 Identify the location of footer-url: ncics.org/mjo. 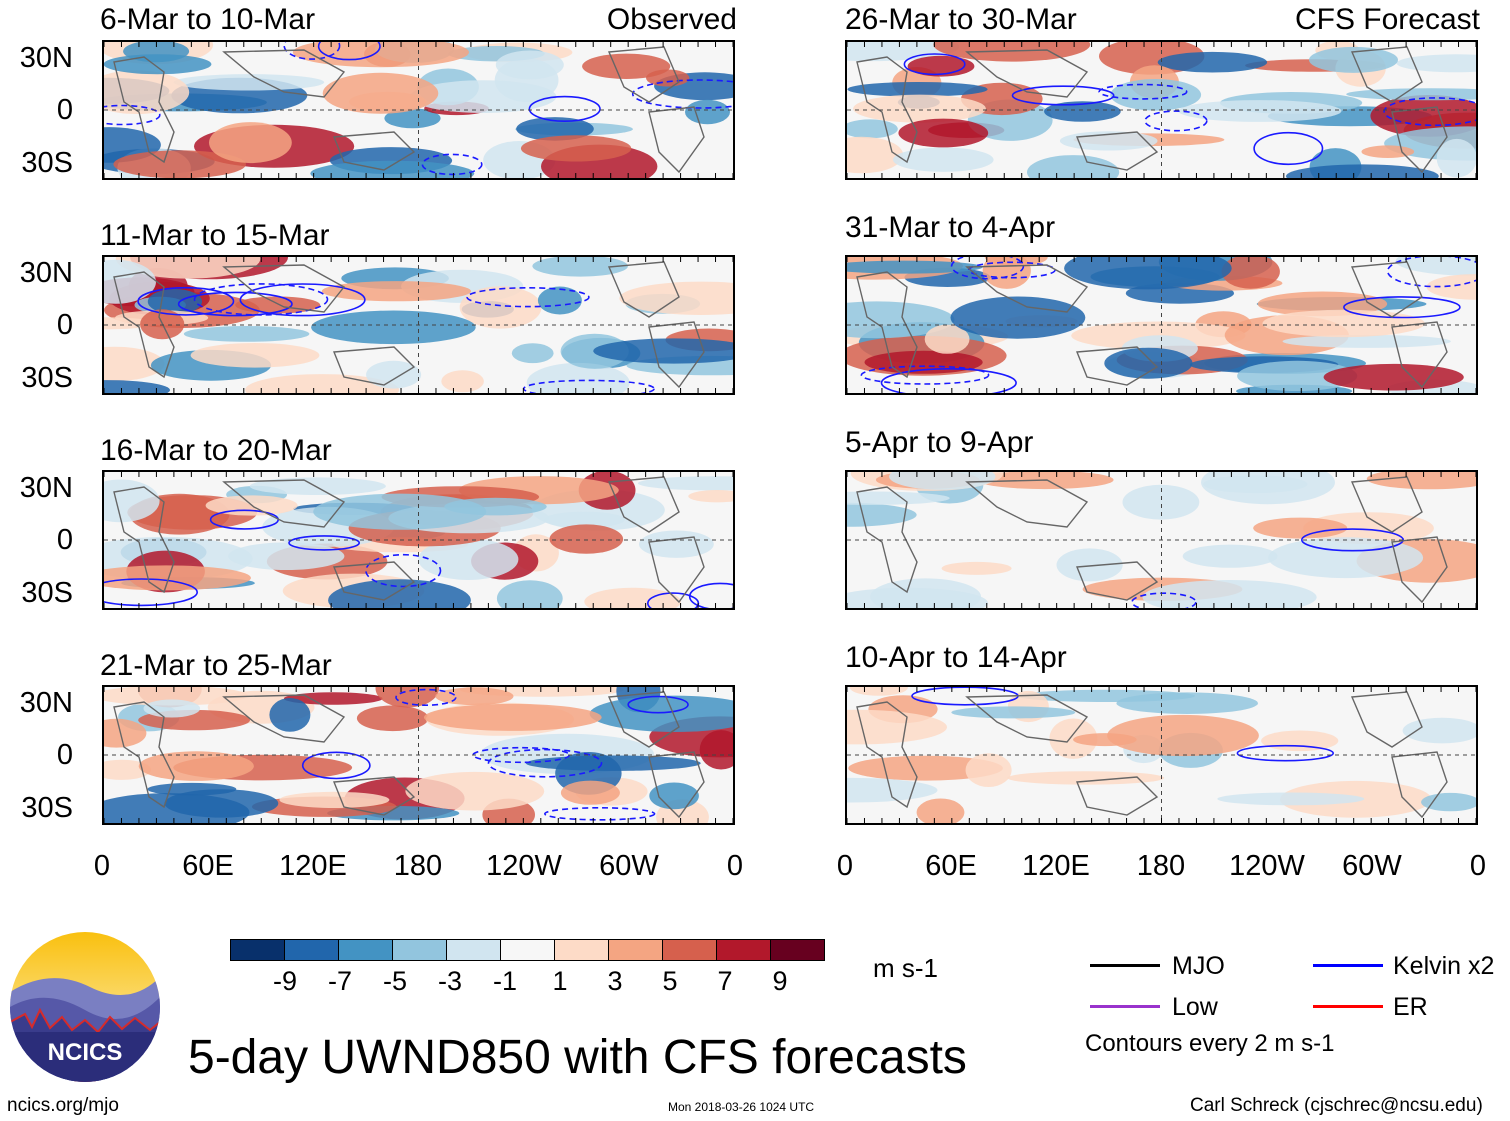
(63, 1105).